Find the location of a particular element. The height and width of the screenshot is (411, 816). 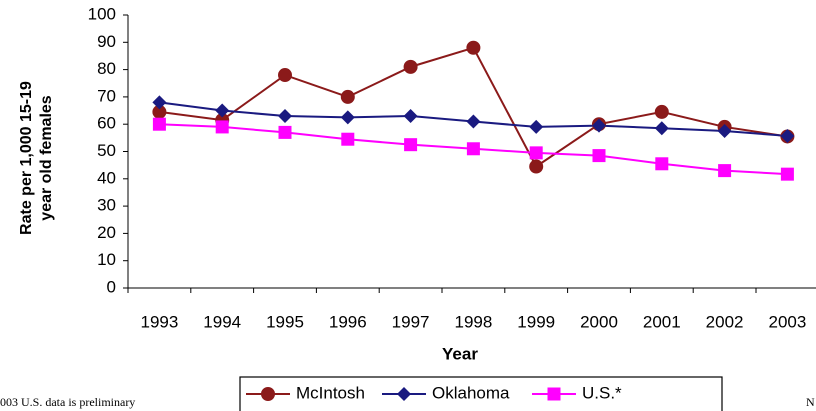

x-tick-label: 2003 is located at coordinates (787, 321).